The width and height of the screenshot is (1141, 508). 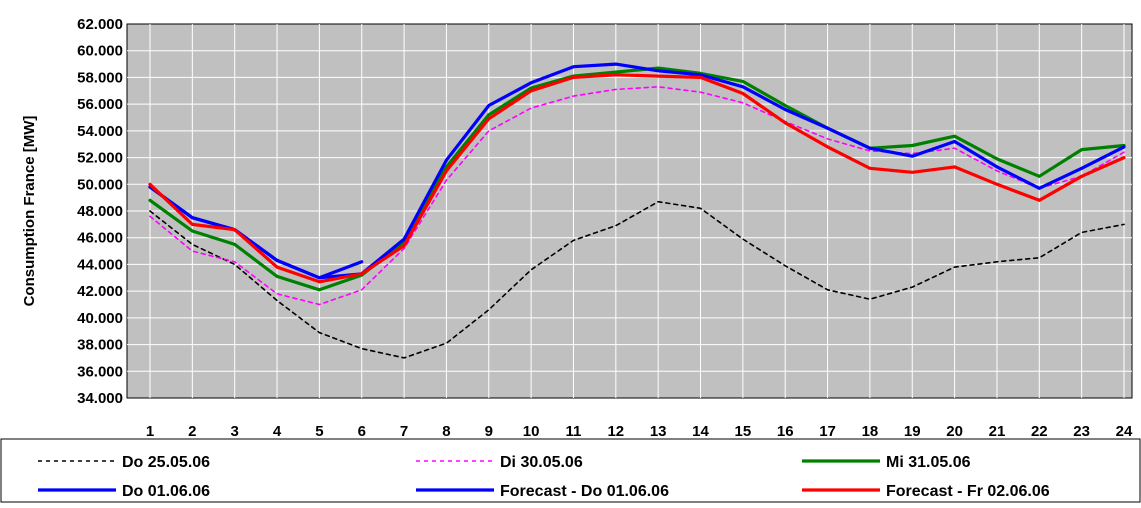 I want to click on x-tick-label: 5, so click(x=319, y=431).